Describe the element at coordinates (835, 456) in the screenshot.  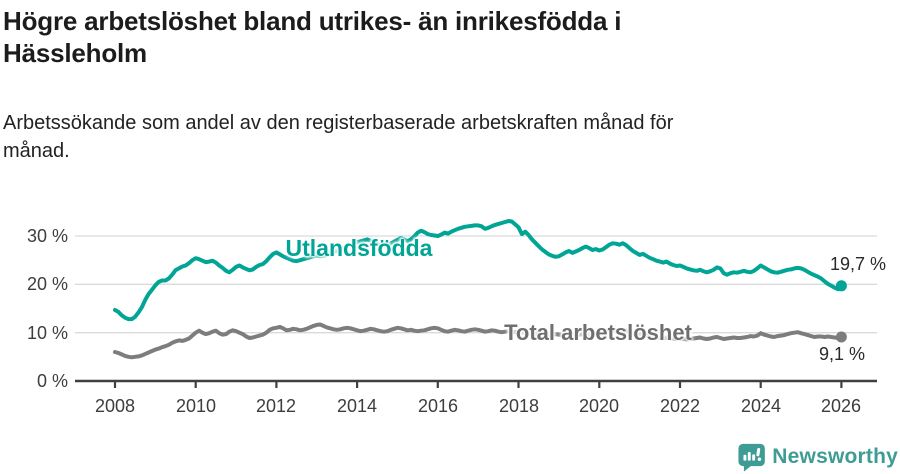
I see `brand-name: Newsworthy` at that location.